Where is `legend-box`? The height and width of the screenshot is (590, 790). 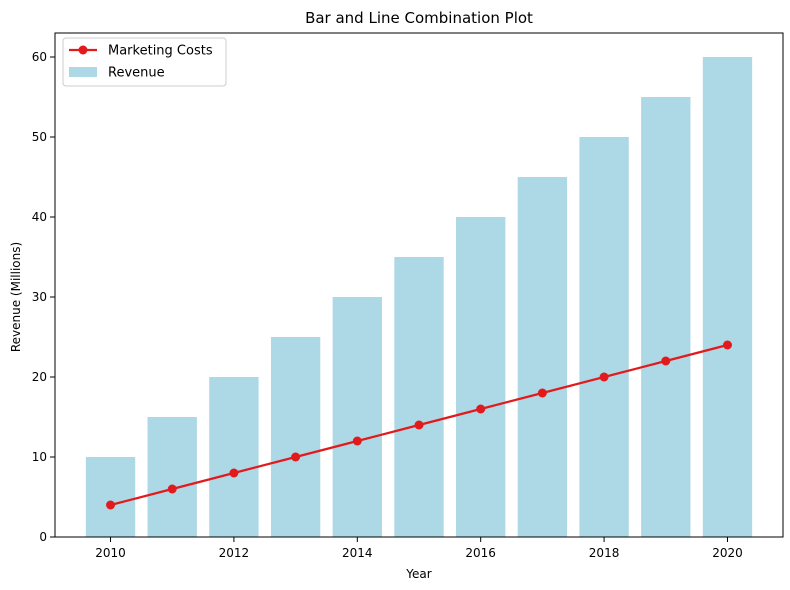 legend-box is located at coordinates (144, 62).